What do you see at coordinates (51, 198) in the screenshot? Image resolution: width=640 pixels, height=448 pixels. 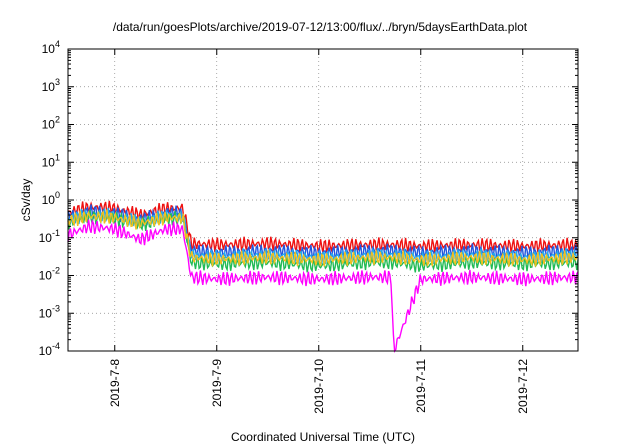 I see `y-tick-label: 10⁰` at bounding box center [51, 198].